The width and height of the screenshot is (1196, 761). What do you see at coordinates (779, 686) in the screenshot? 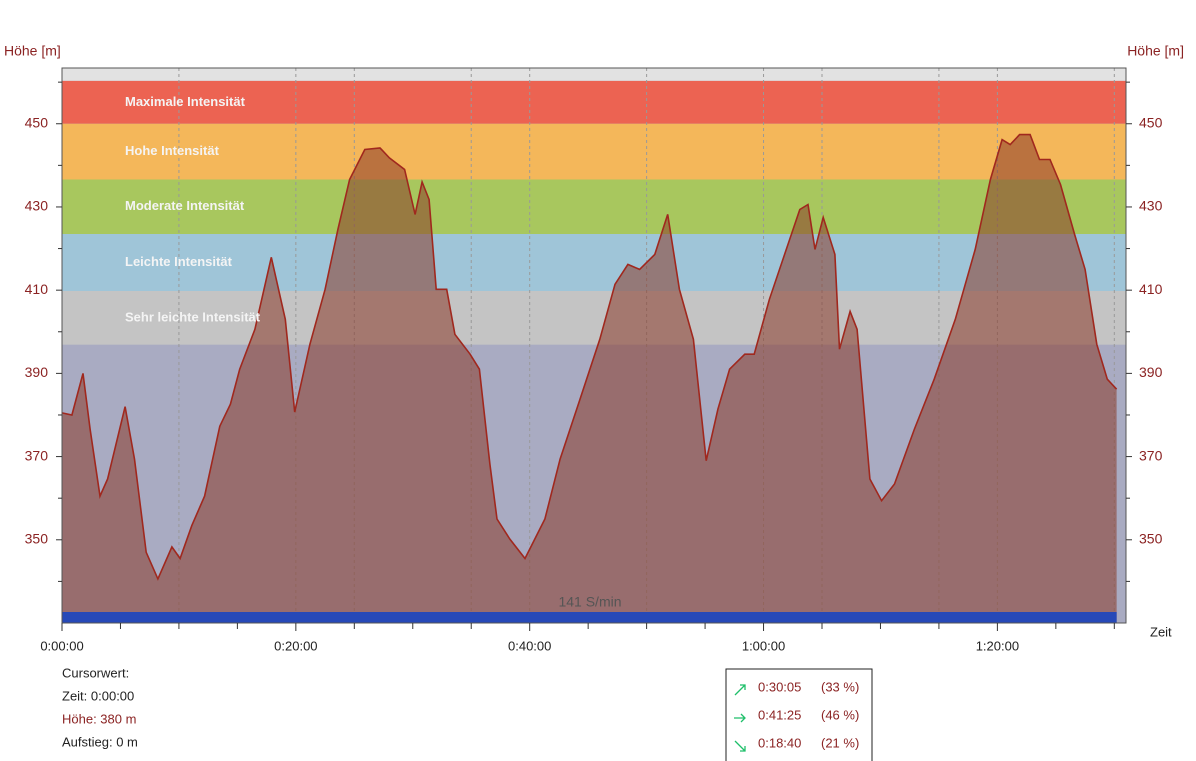
I see `summary-time: 0:30:05` at bounding box center [779, 686].